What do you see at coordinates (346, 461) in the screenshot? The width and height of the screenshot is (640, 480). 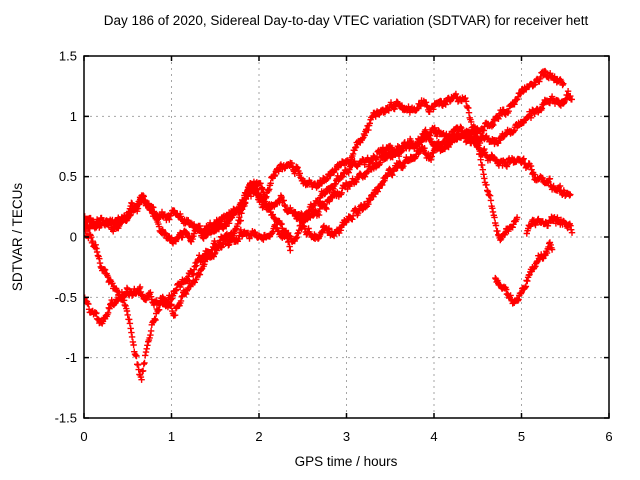 I see `x-axis-label: GPS time / hours` at bounding box center [346, 461].